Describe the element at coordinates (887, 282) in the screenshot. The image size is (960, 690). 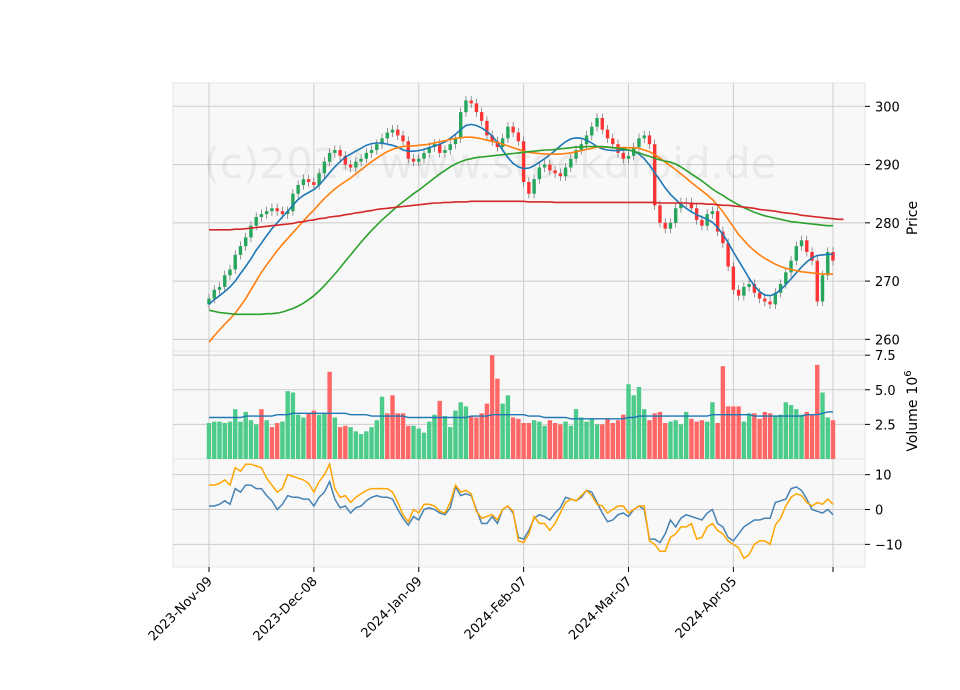
I see `y-tick-label: 270` at that location.